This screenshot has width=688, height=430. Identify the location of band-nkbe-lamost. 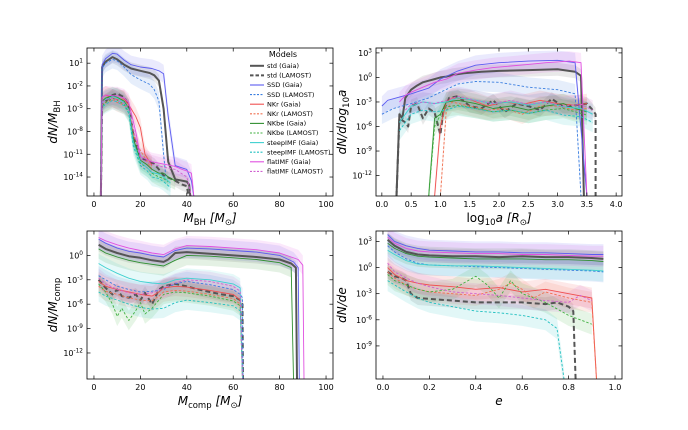
(170, 326).